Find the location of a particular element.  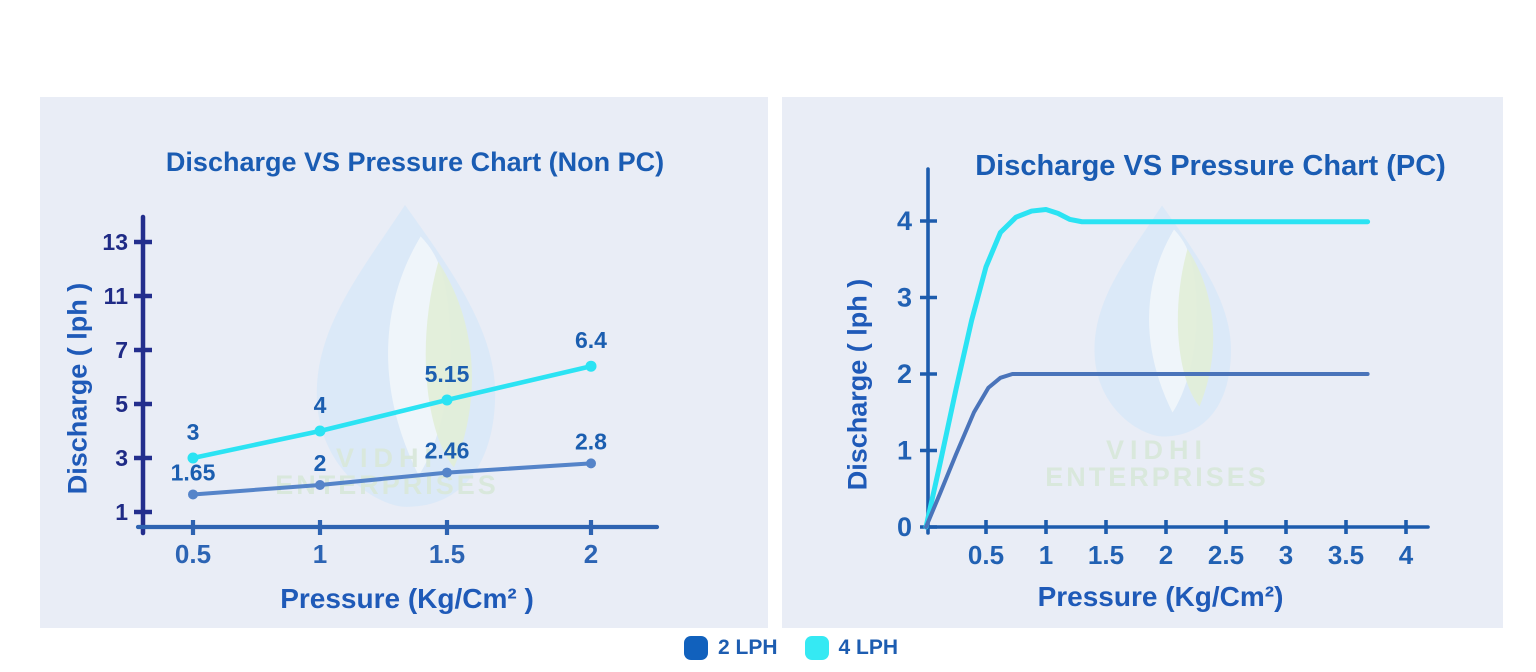

chart-title-non-pc: Discharge VS Pressure Chart (Non PC) is located at coordinates (415, 162).